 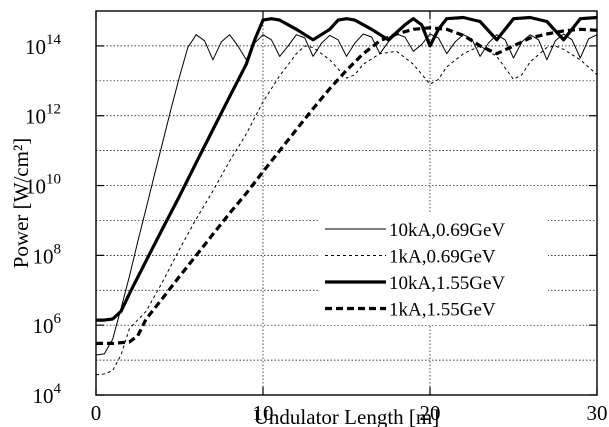 I want to click on y-tick-label: 10⁴, so click(x=47, y=394).